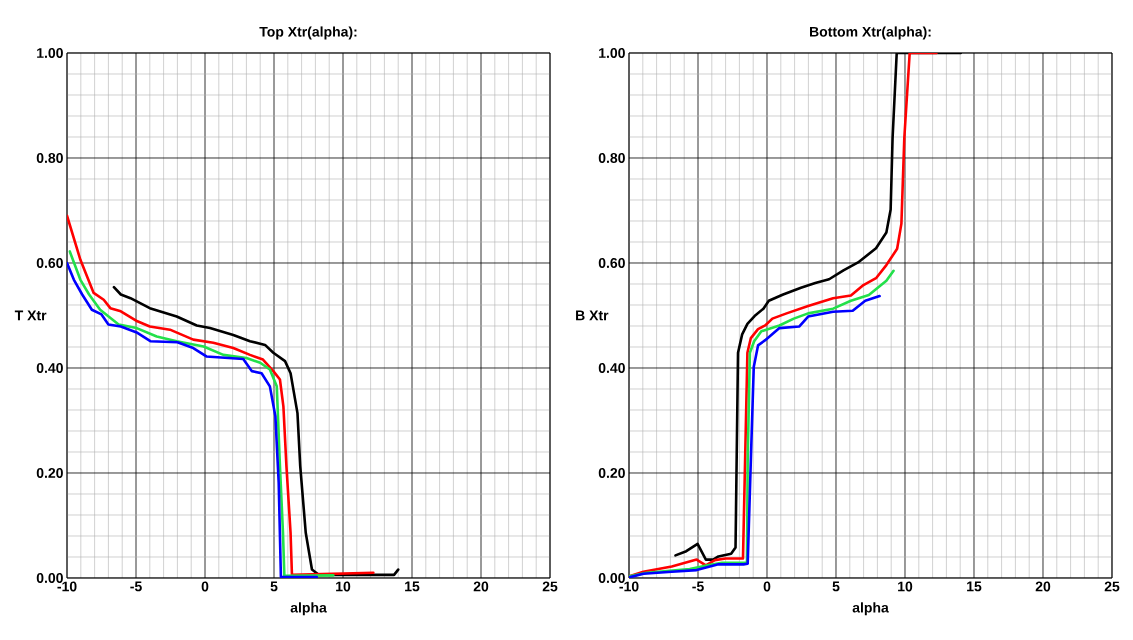  I want to click on y-axis-title: B Xtr, so click(592, 315).